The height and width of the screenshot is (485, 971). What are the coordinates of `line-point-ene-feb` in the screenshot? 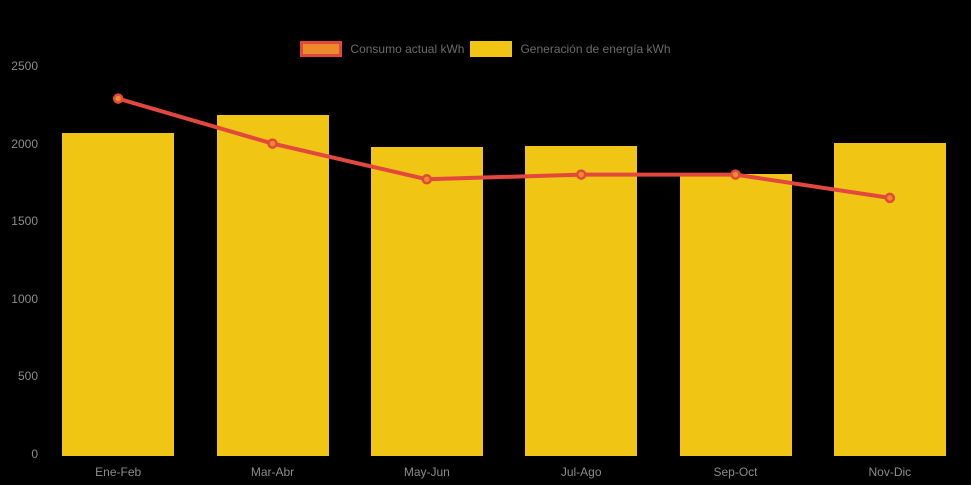 It's located at (118, 98).